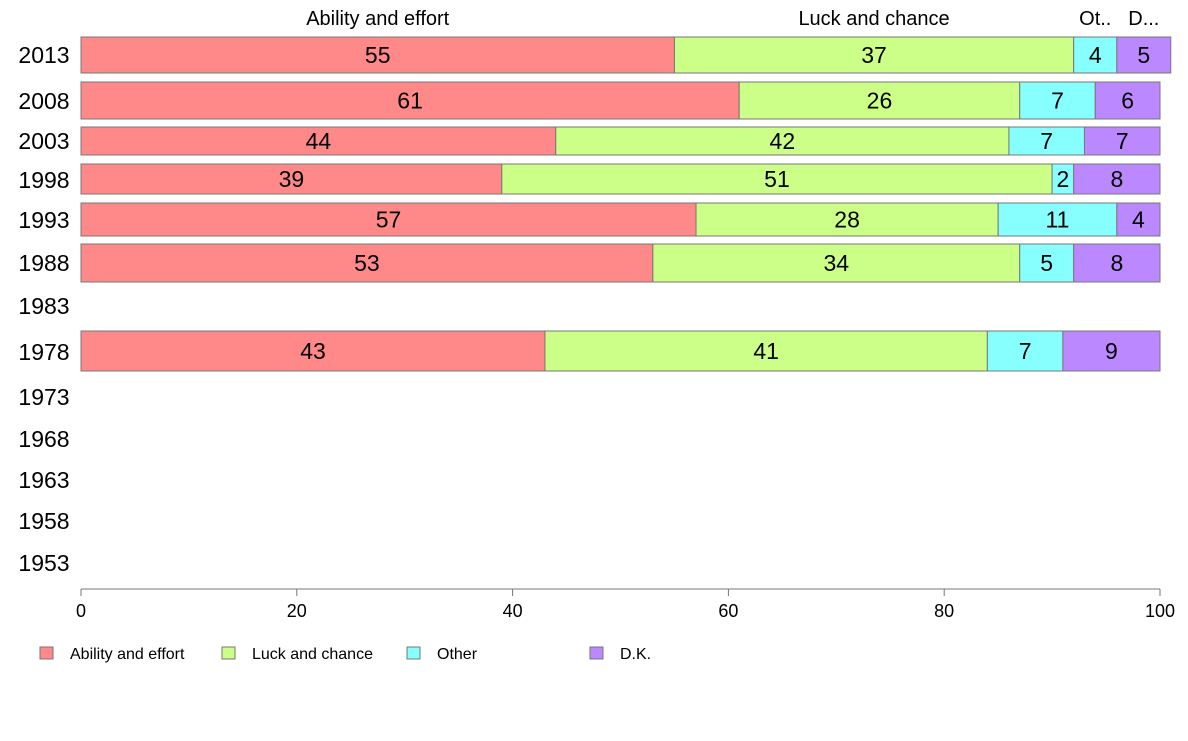 Image resolution: width=1188 pixels, height=741 pixels. Describe the element at coordinates (944, 611) in the screenshot. I see `x-tick-label: 80` at that location.